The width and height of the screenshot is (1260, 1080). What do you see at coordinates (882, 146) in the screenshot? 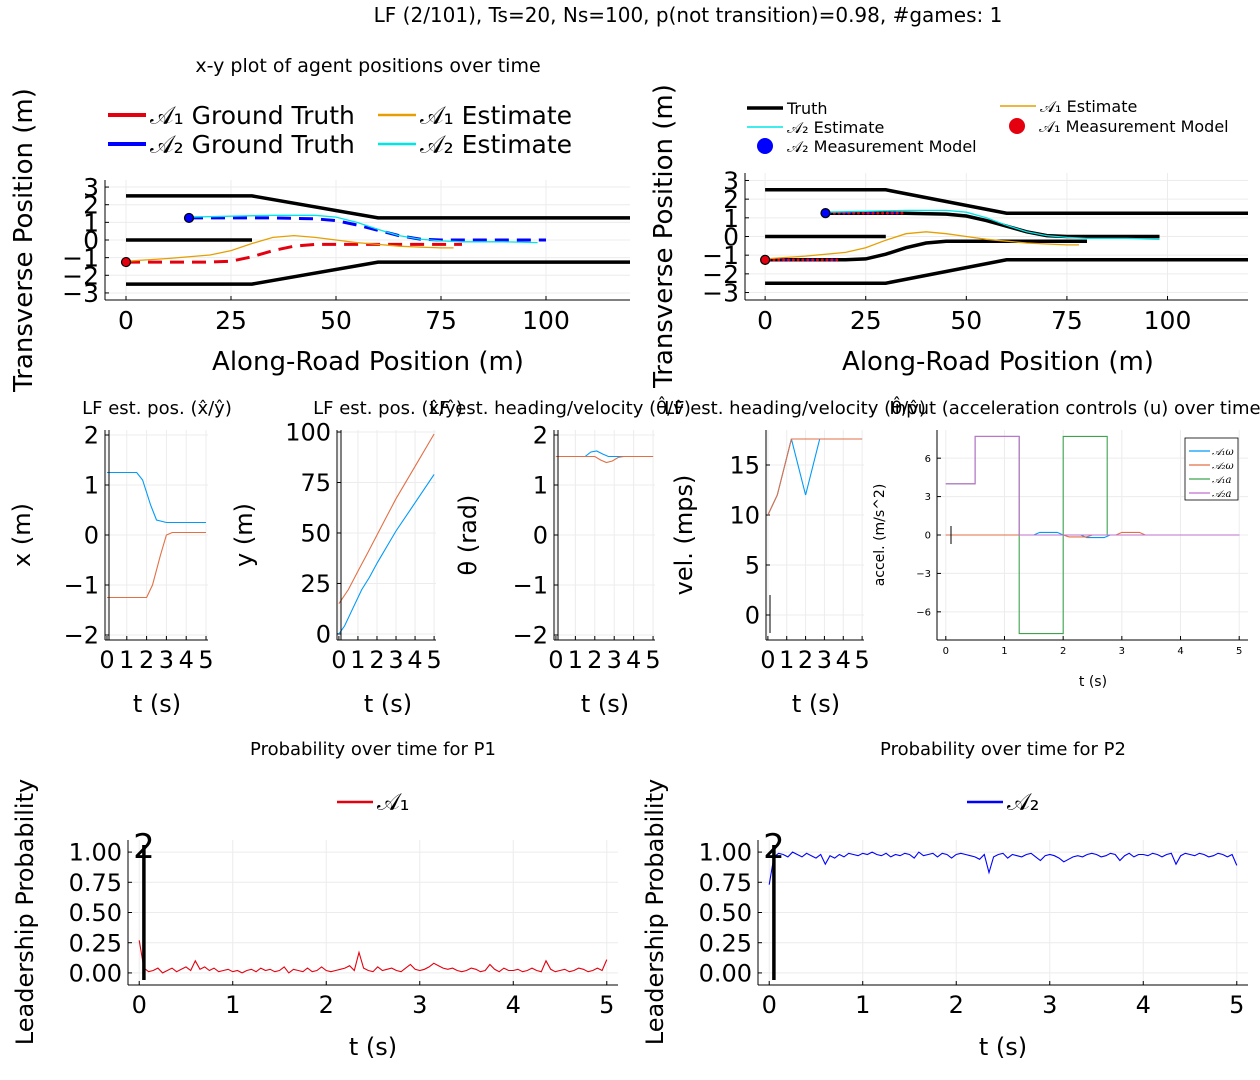
I see `legend-label: 𝒜₂ Measurement Model` at bounding box center [882, 146].